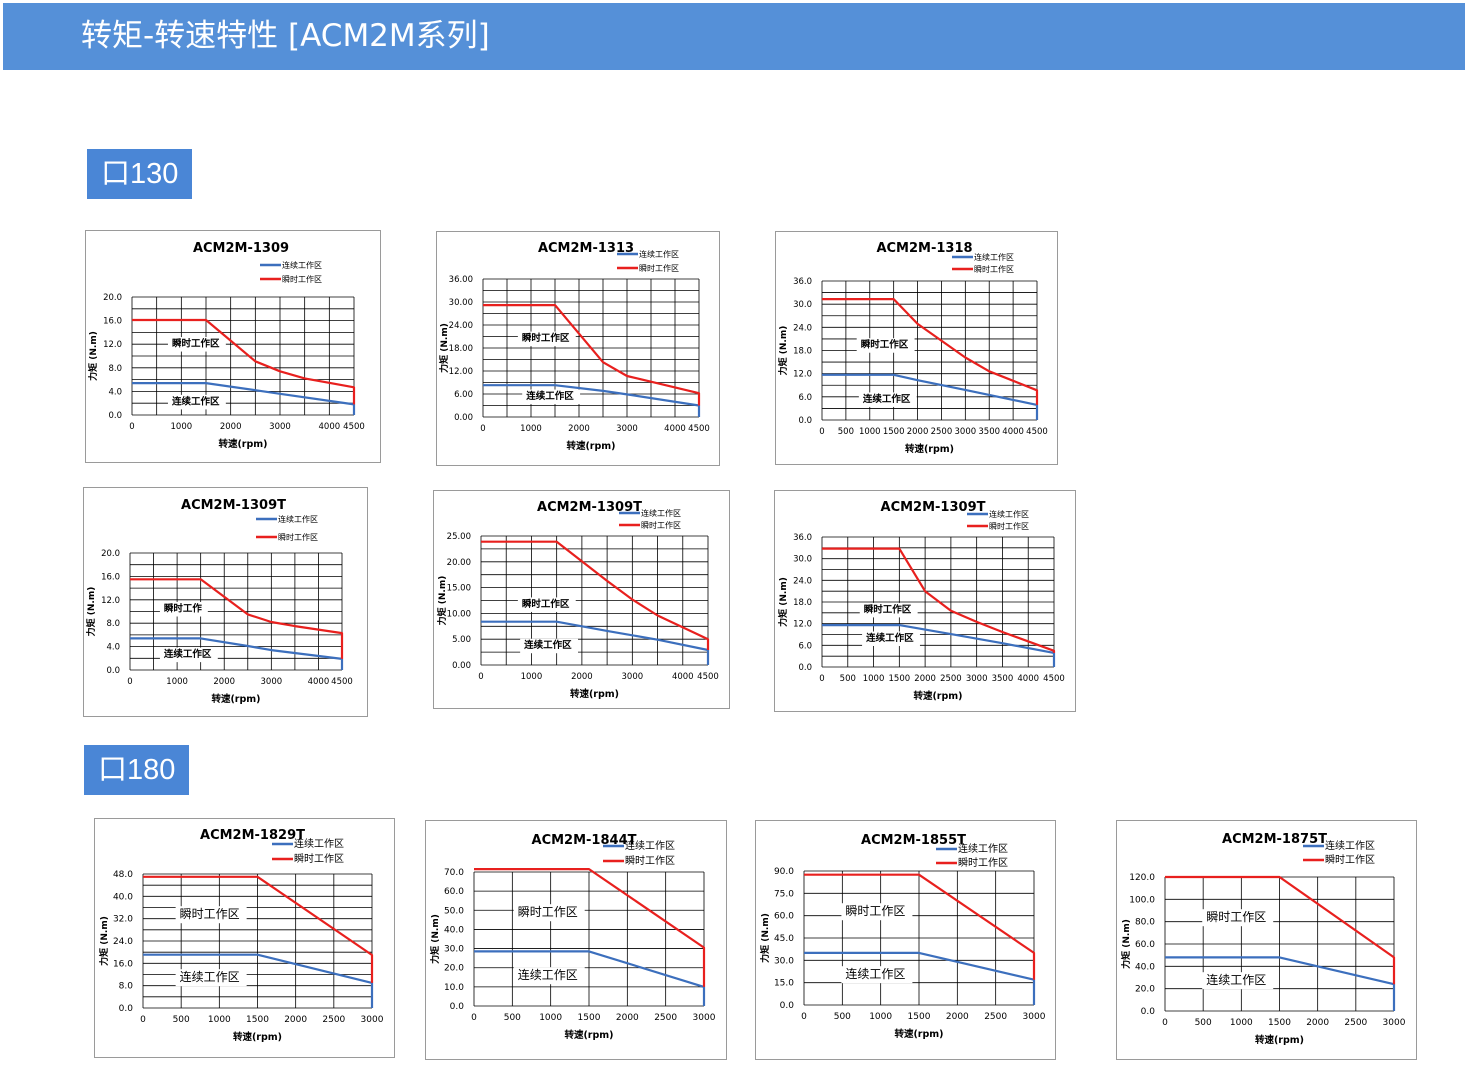 The width and height of the screenshot is (1469, 1076). I want to click on region-label-peak: 瞬时工作, so click(183, 609).